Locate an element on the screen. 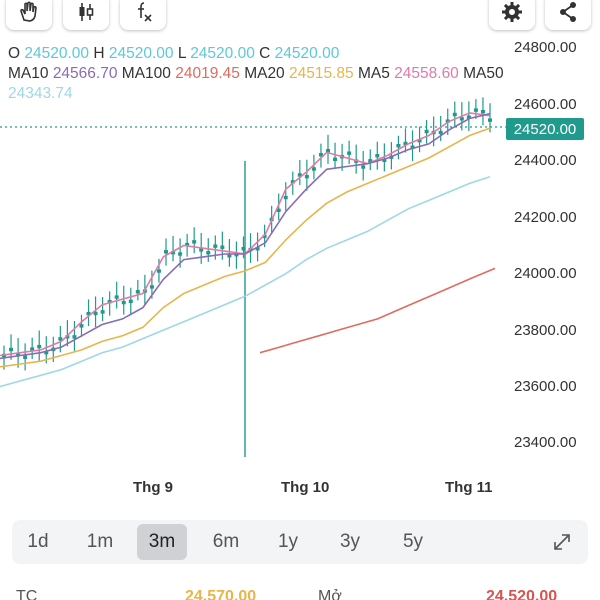 The image size is (600, 600). ma10-label: MA10 is located at coordinates (28, 73).